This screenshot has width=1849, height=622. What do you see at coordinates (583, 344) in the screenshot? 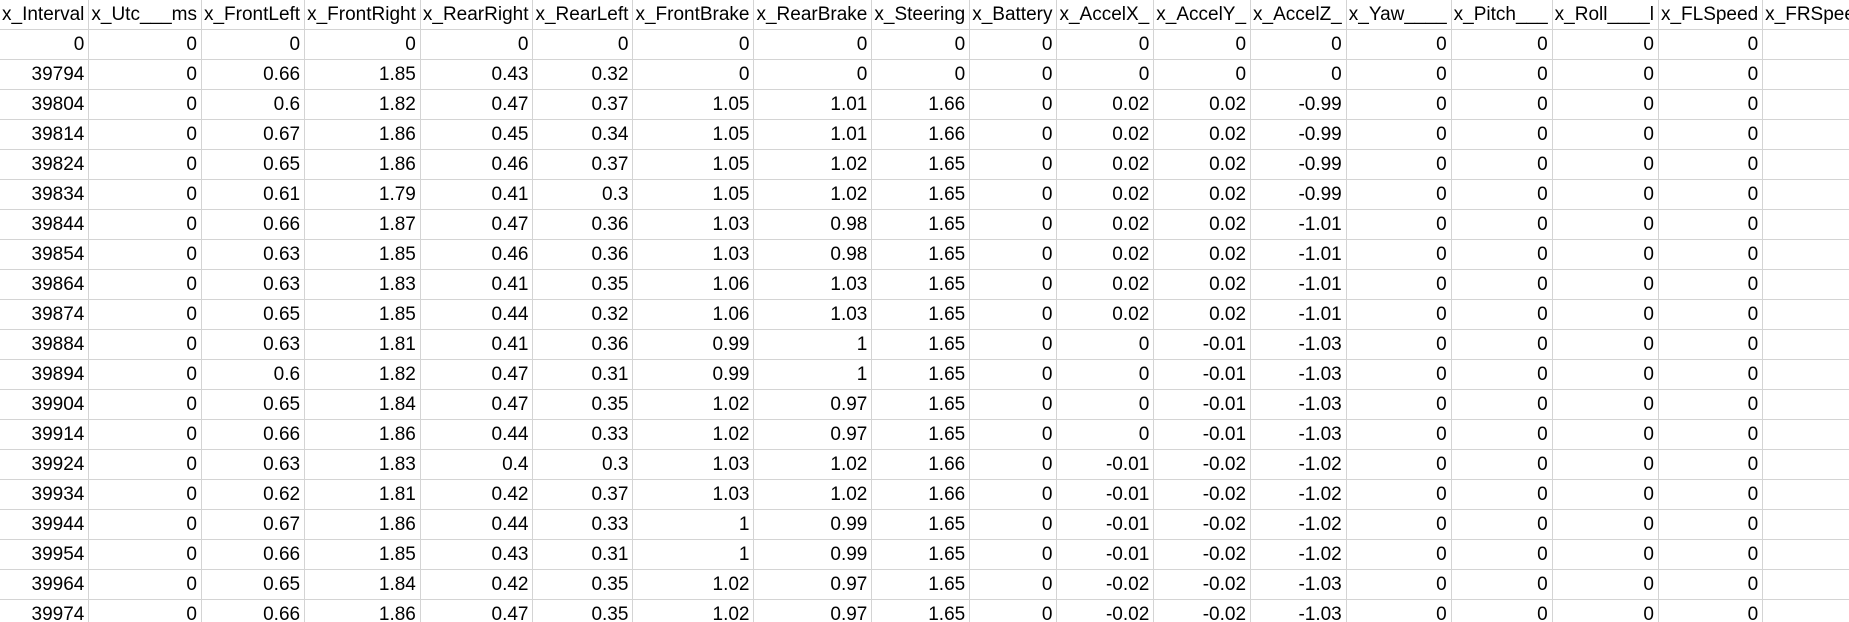
I see `cell: 0.36` at bounding box center [583, 344].